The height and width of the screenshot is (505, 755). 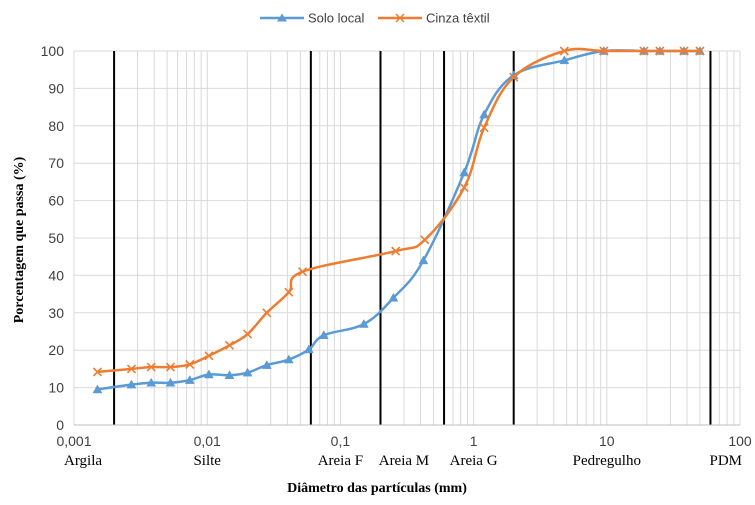 I want to click on legend-label-solo-local: Solo local, so click(x=336, y=18).